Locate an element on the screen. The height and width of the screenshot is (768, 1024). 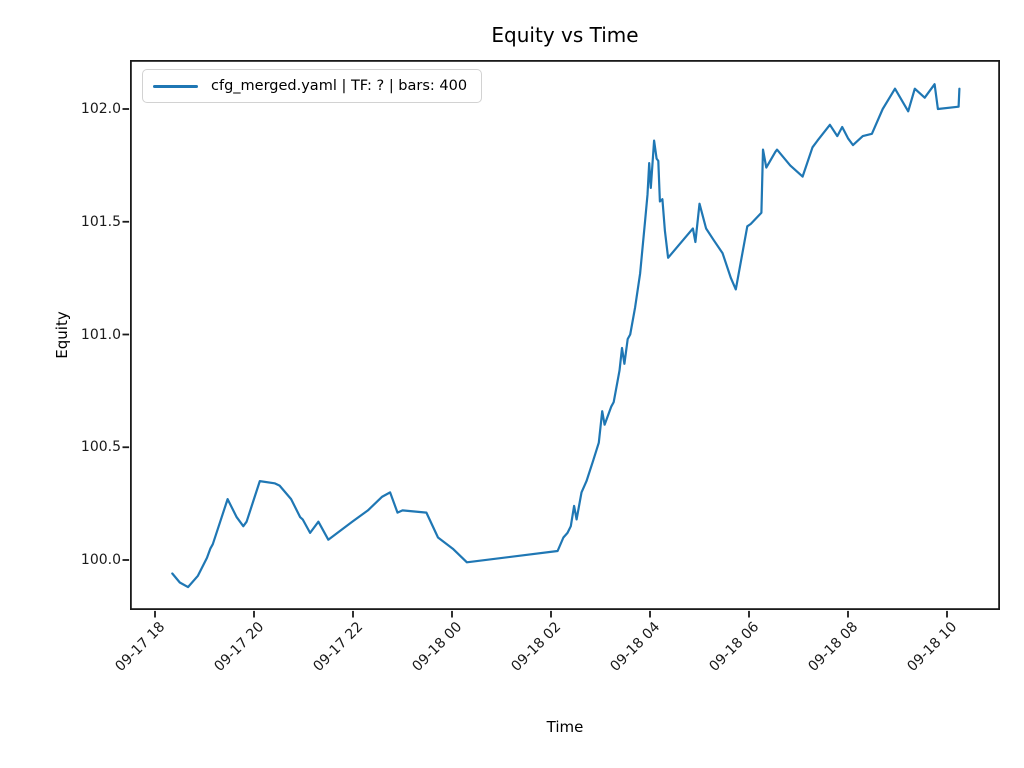
legend-label: cfg_merged.yaml | TF: ? | bars: 400 is located at coordinates (339, 86).